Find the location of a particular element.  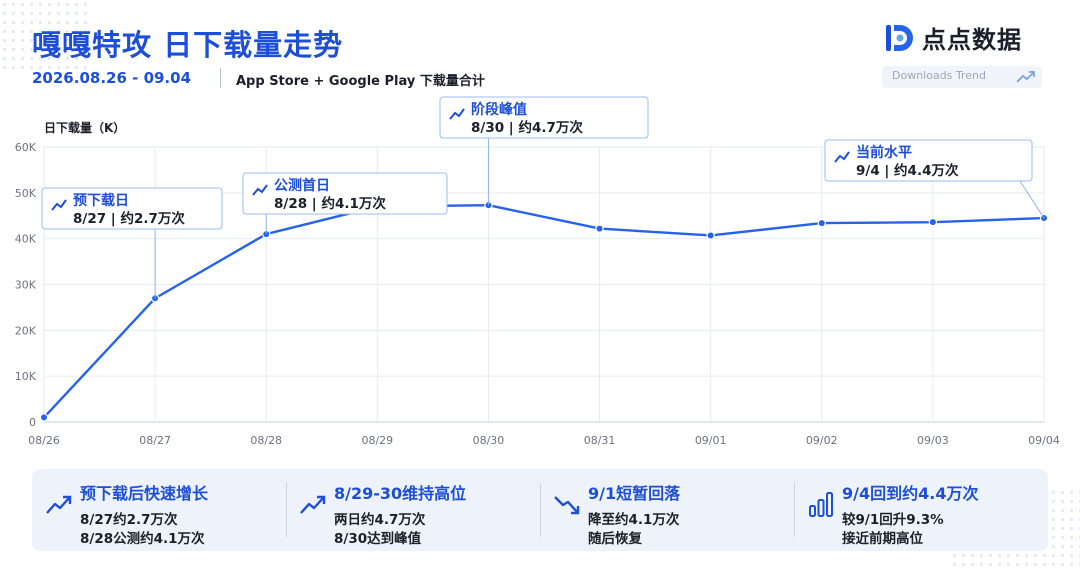

y-tick-label: 0 is located at coordinates (32, 422).